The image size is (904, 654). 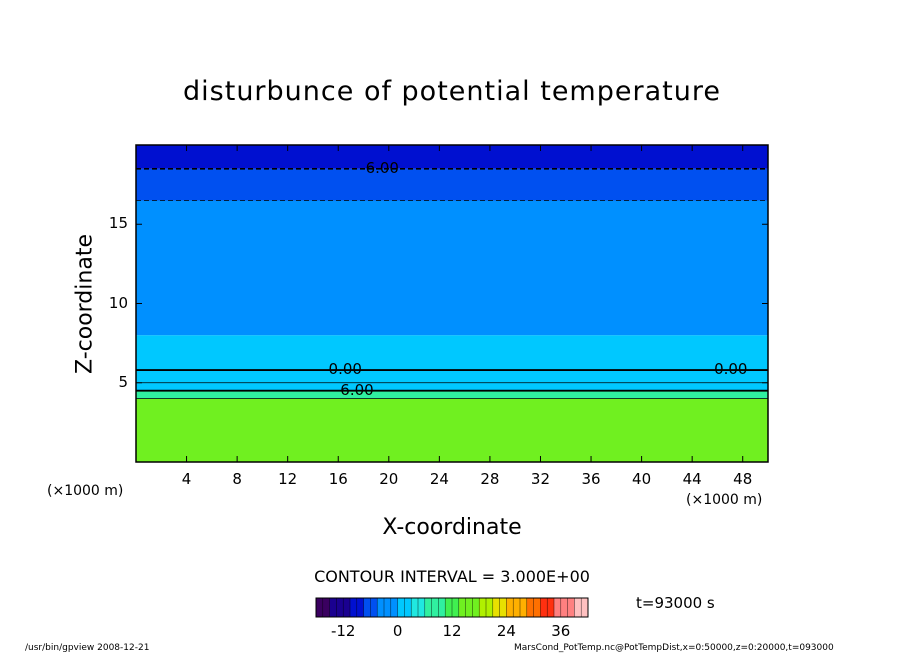 I want to click on colorbar-tick-label: 24, so click(x=506, y=631).